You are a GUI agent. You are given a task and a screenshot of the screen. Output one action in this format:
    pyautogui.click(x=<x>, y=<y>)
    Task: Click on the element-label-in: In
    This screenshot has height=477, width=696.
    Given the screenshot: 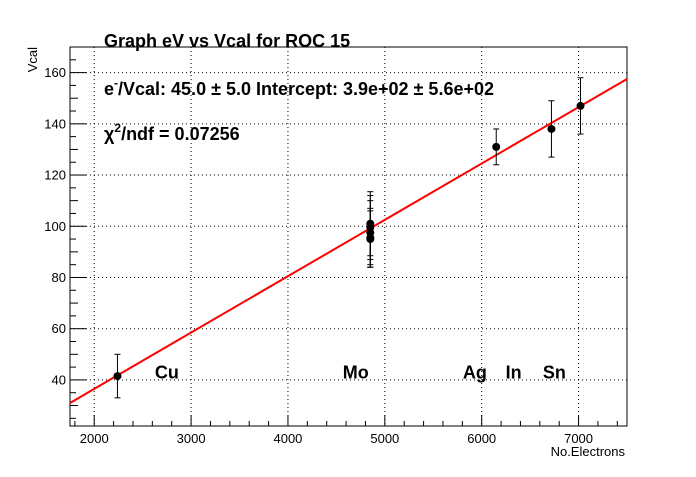 What is the action you would take?
    pyautogui.click(x=514, y=373)
    